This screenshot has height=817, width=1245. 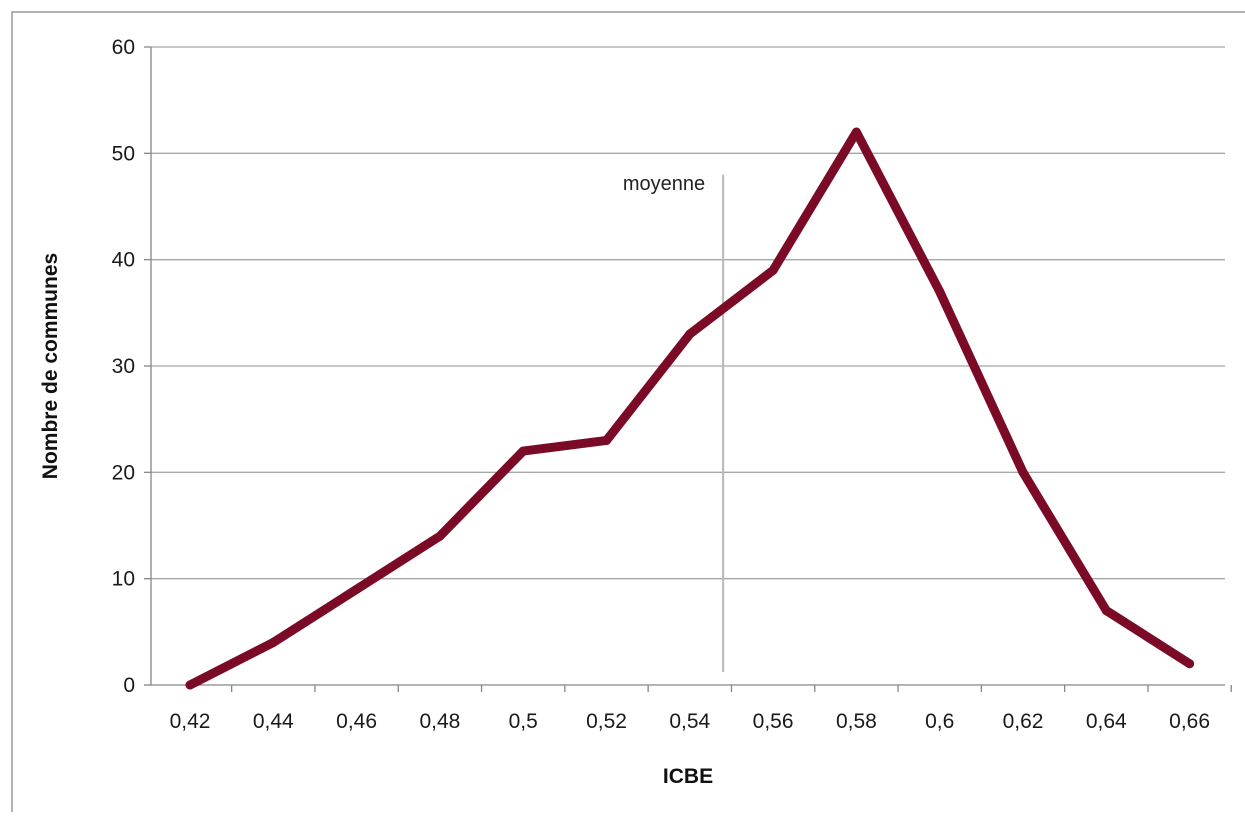 I want to click on x-tick-label: 0,5, so click(x=523, y=721).